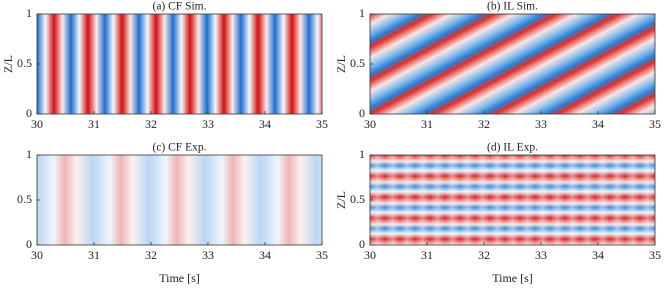 This screenshot has height=289, width=664. What do you see at coordinates (180, 7) in the screenshot?
I see `panel-title: (a) CF Sim.` at bounding box center [180, 7].